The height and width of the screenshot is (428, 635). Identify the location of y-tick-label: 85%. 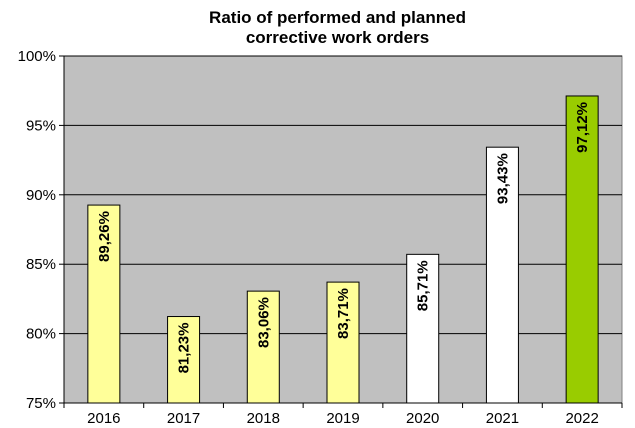
(41, 264).